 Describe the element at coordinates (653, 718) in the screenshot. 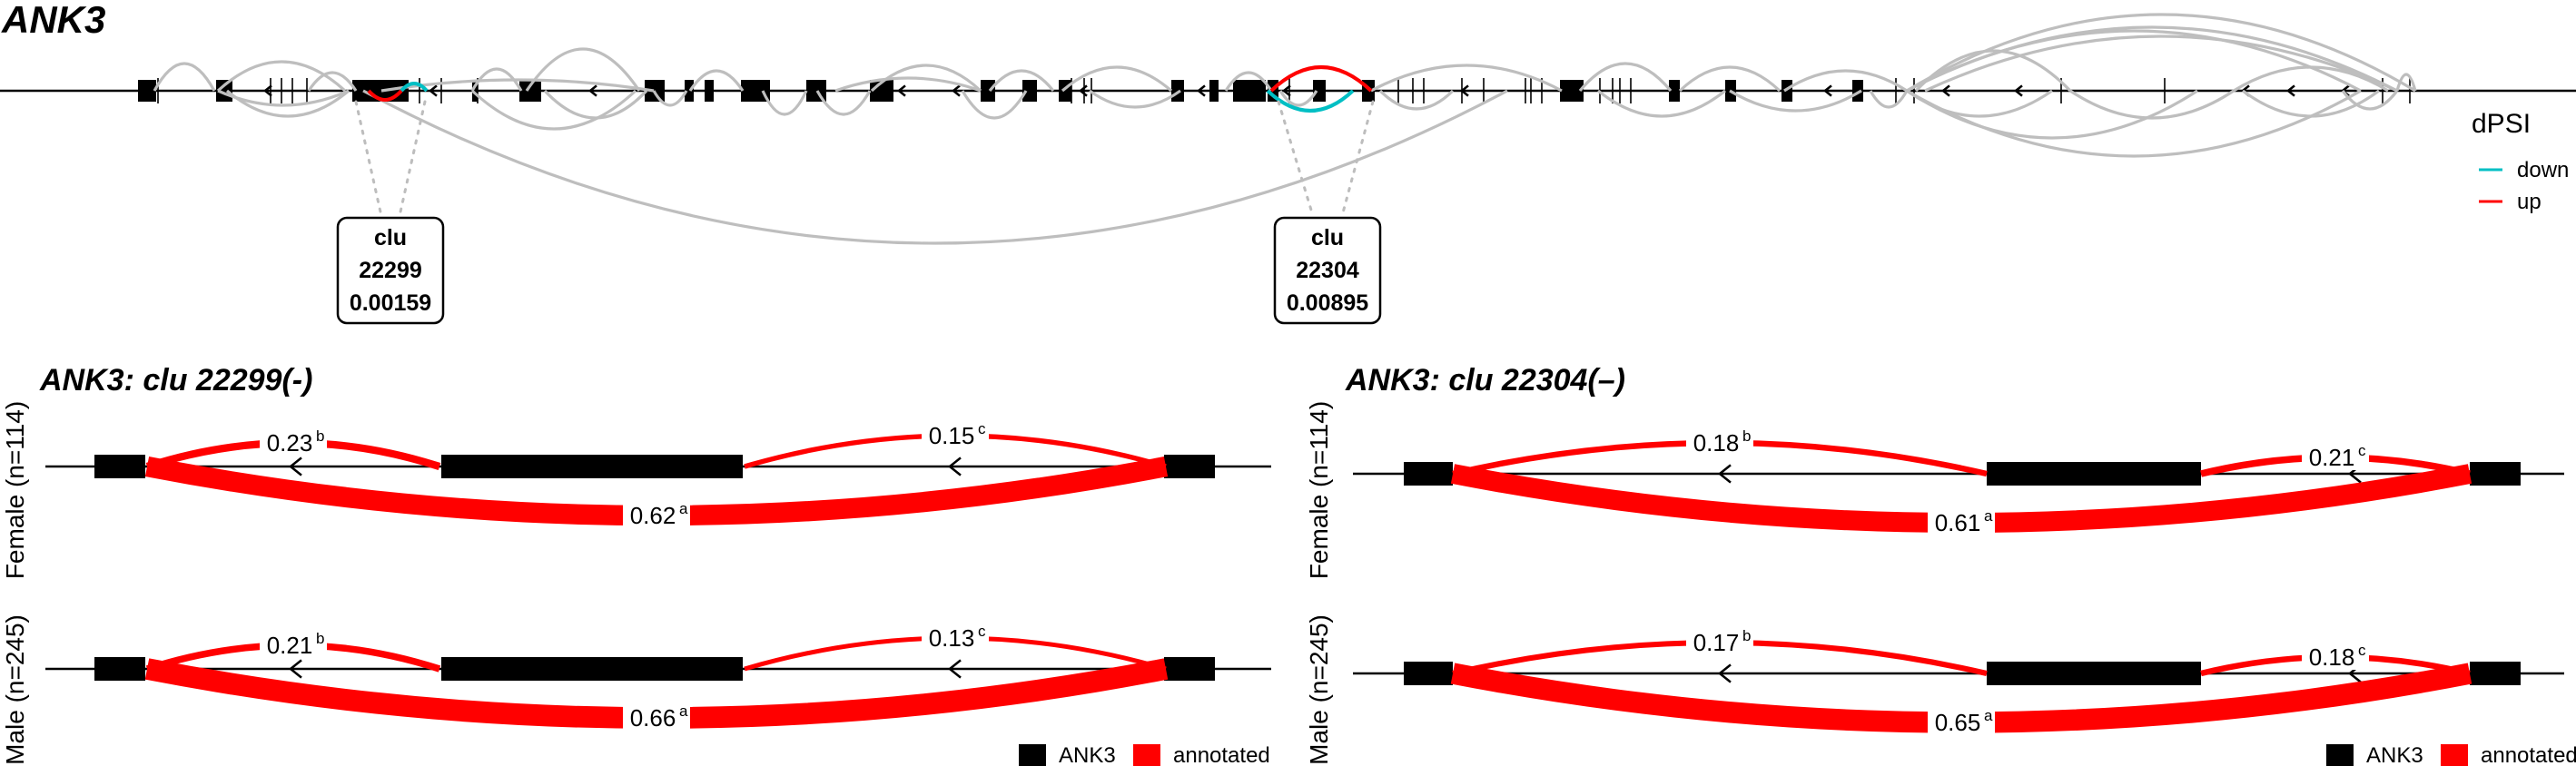

I see `junction-value-label: 0.66` at that location.